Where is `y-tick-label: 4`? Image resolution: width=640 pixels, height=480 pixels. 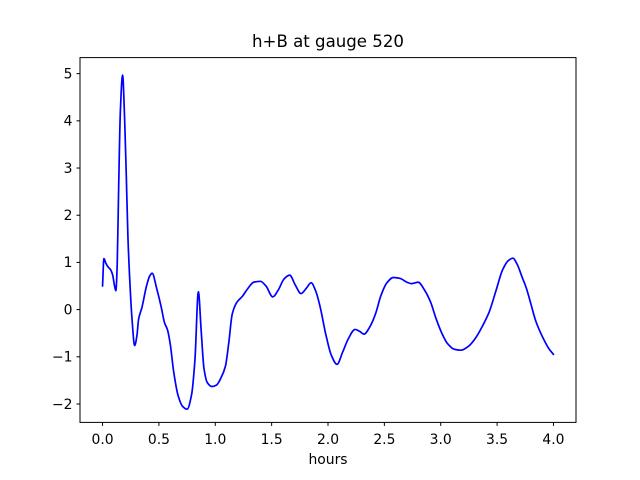
y-tick-label: 4 is located at coordinates (68, 122).